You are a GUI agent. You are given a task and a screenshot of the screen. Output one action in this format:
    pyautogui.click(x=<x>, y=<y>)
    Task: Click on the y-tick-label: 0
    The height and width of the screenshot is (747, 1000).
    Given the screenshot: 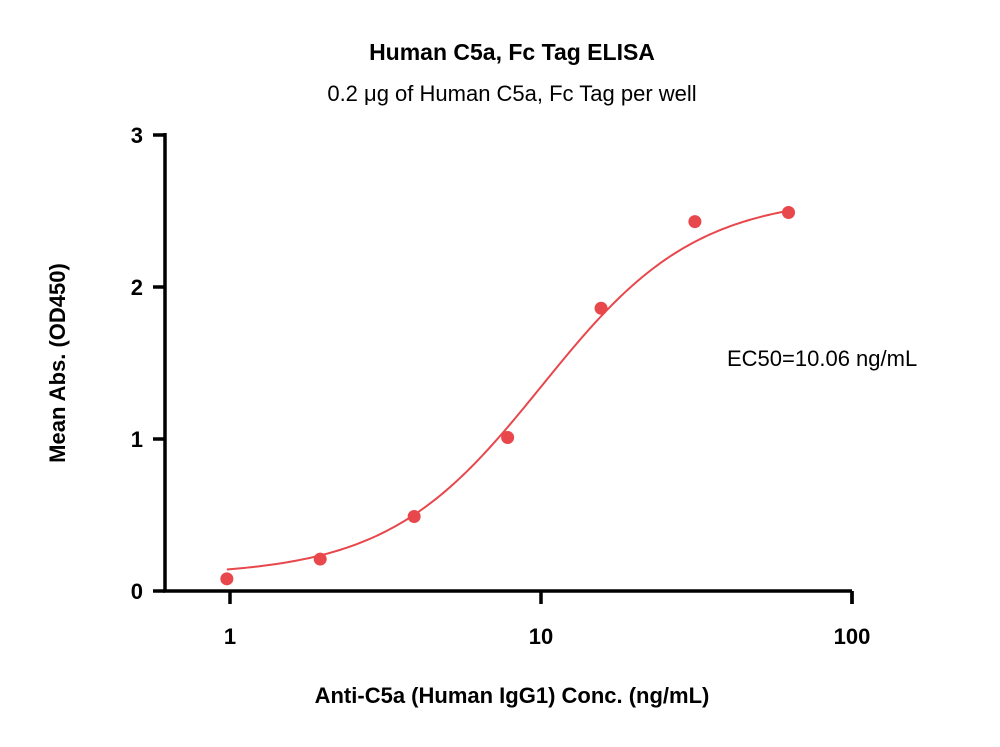 What is the action you would take?
    pyautogui.click(x=137, y=591)
    